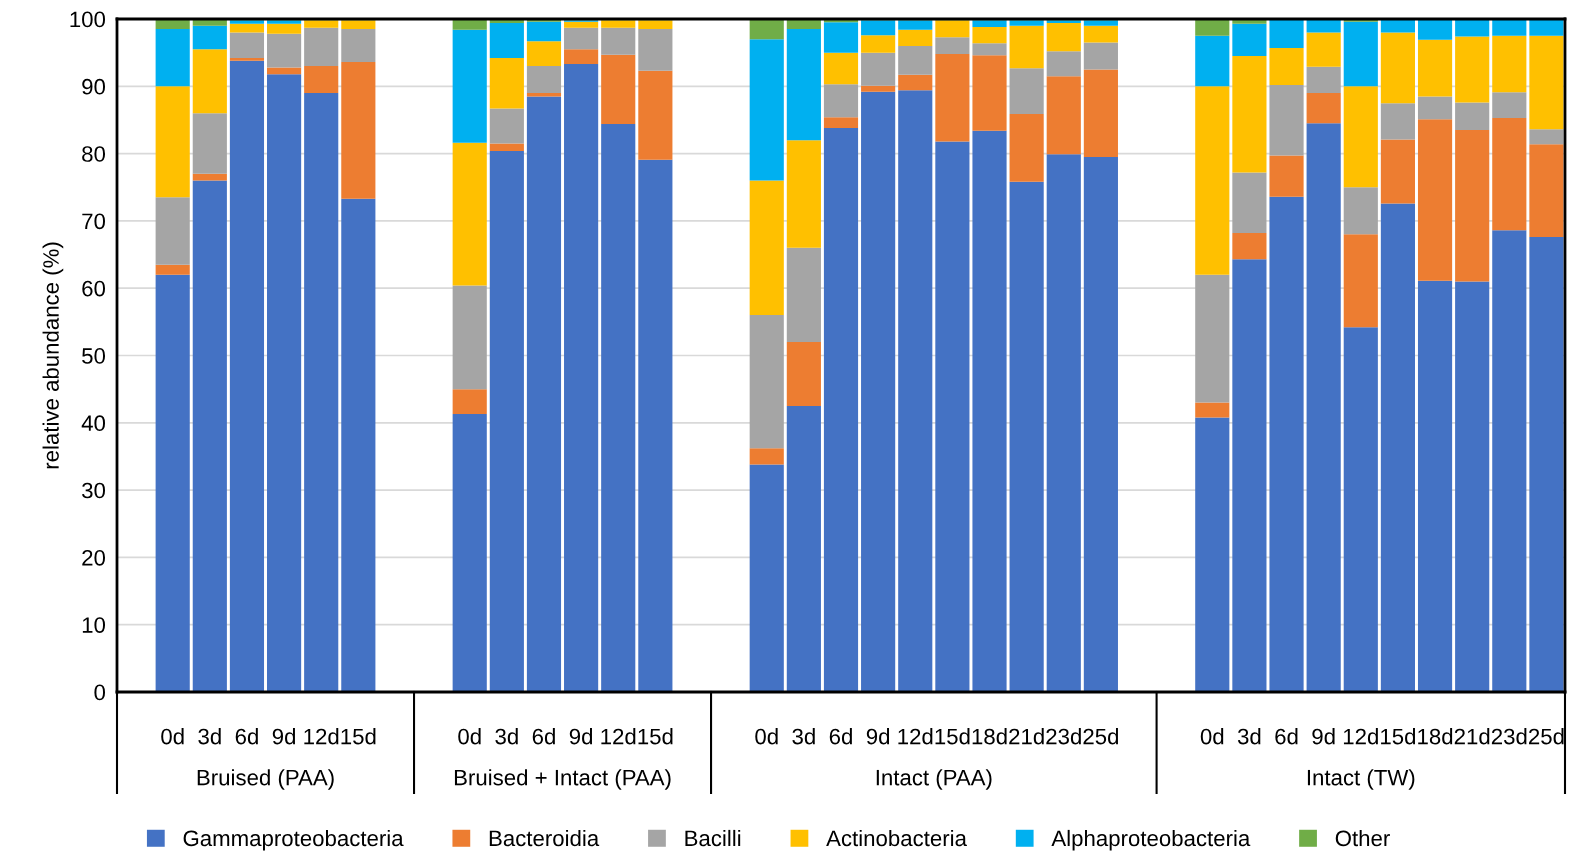 The width and height of the screenshot is (1591, 857). I want to click on y-tick-label: 10, so click(94, 625).